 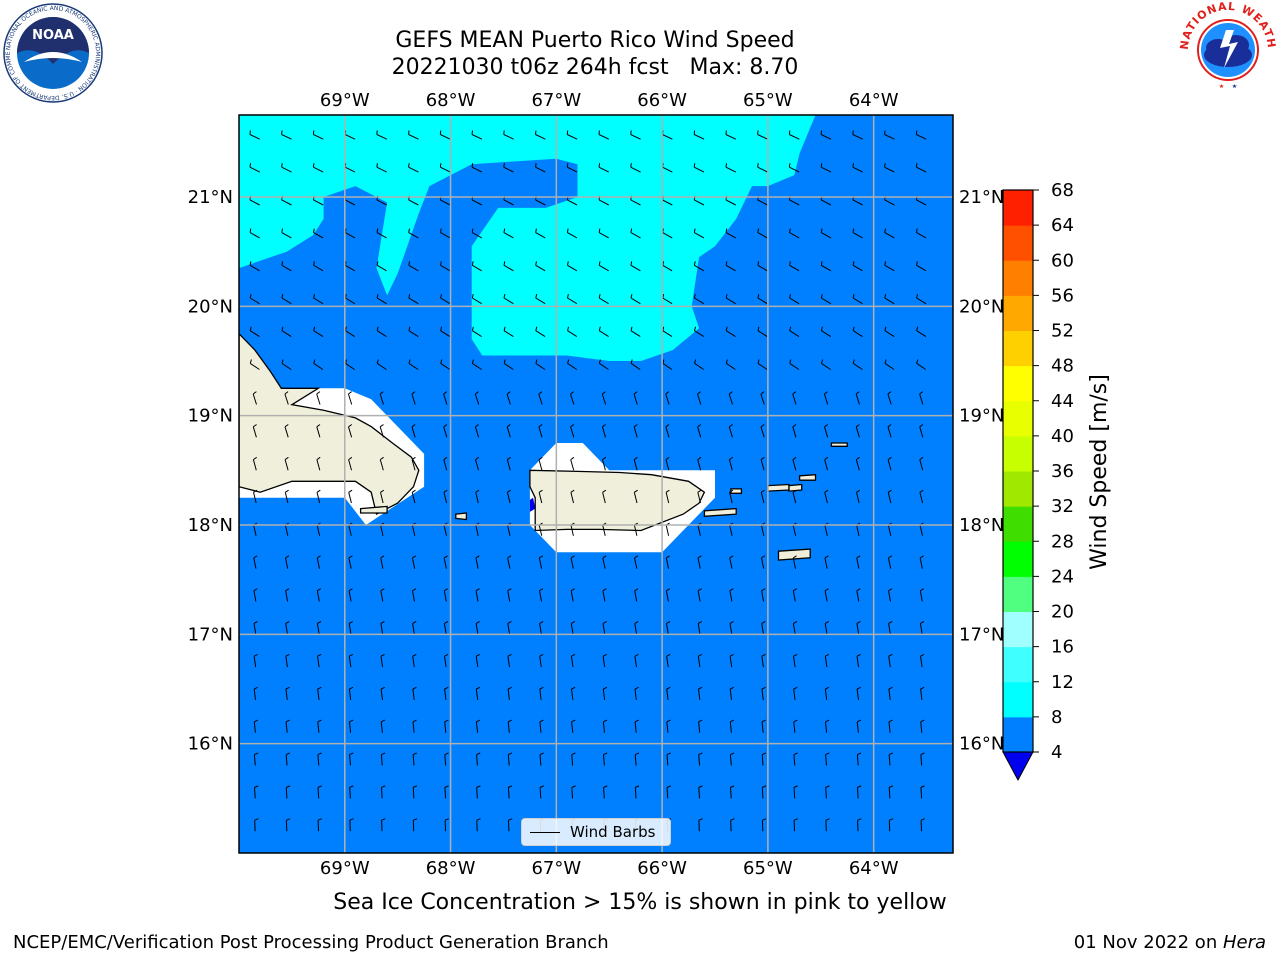 What do you see at coordinates (210, 525) in the screenshot?
I see `lat-tick-label-left: 18°N` at bounding box center [210, 525].